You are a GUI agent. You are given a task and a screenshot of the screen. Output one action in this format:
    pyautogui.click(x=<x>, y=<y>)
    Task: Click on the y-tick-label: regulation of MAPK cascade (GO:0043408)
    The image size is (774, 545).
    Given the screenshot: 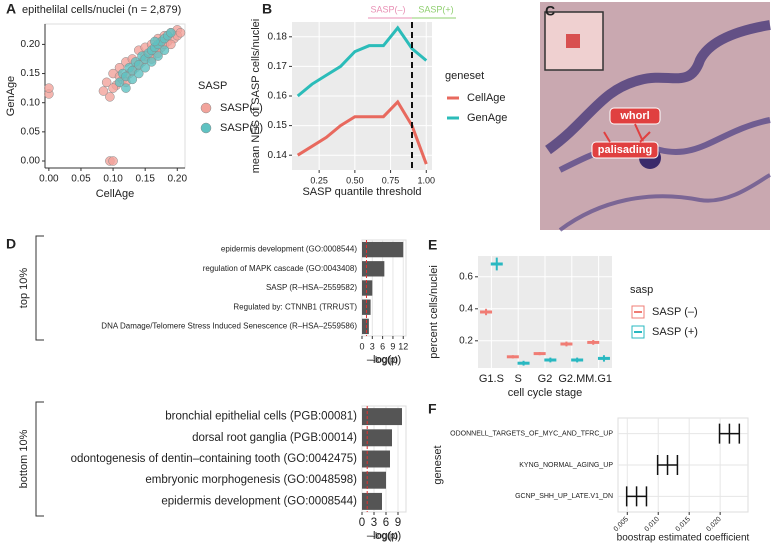 What is the action you would take?
    pyautogui.click(x=280, y=268)
    